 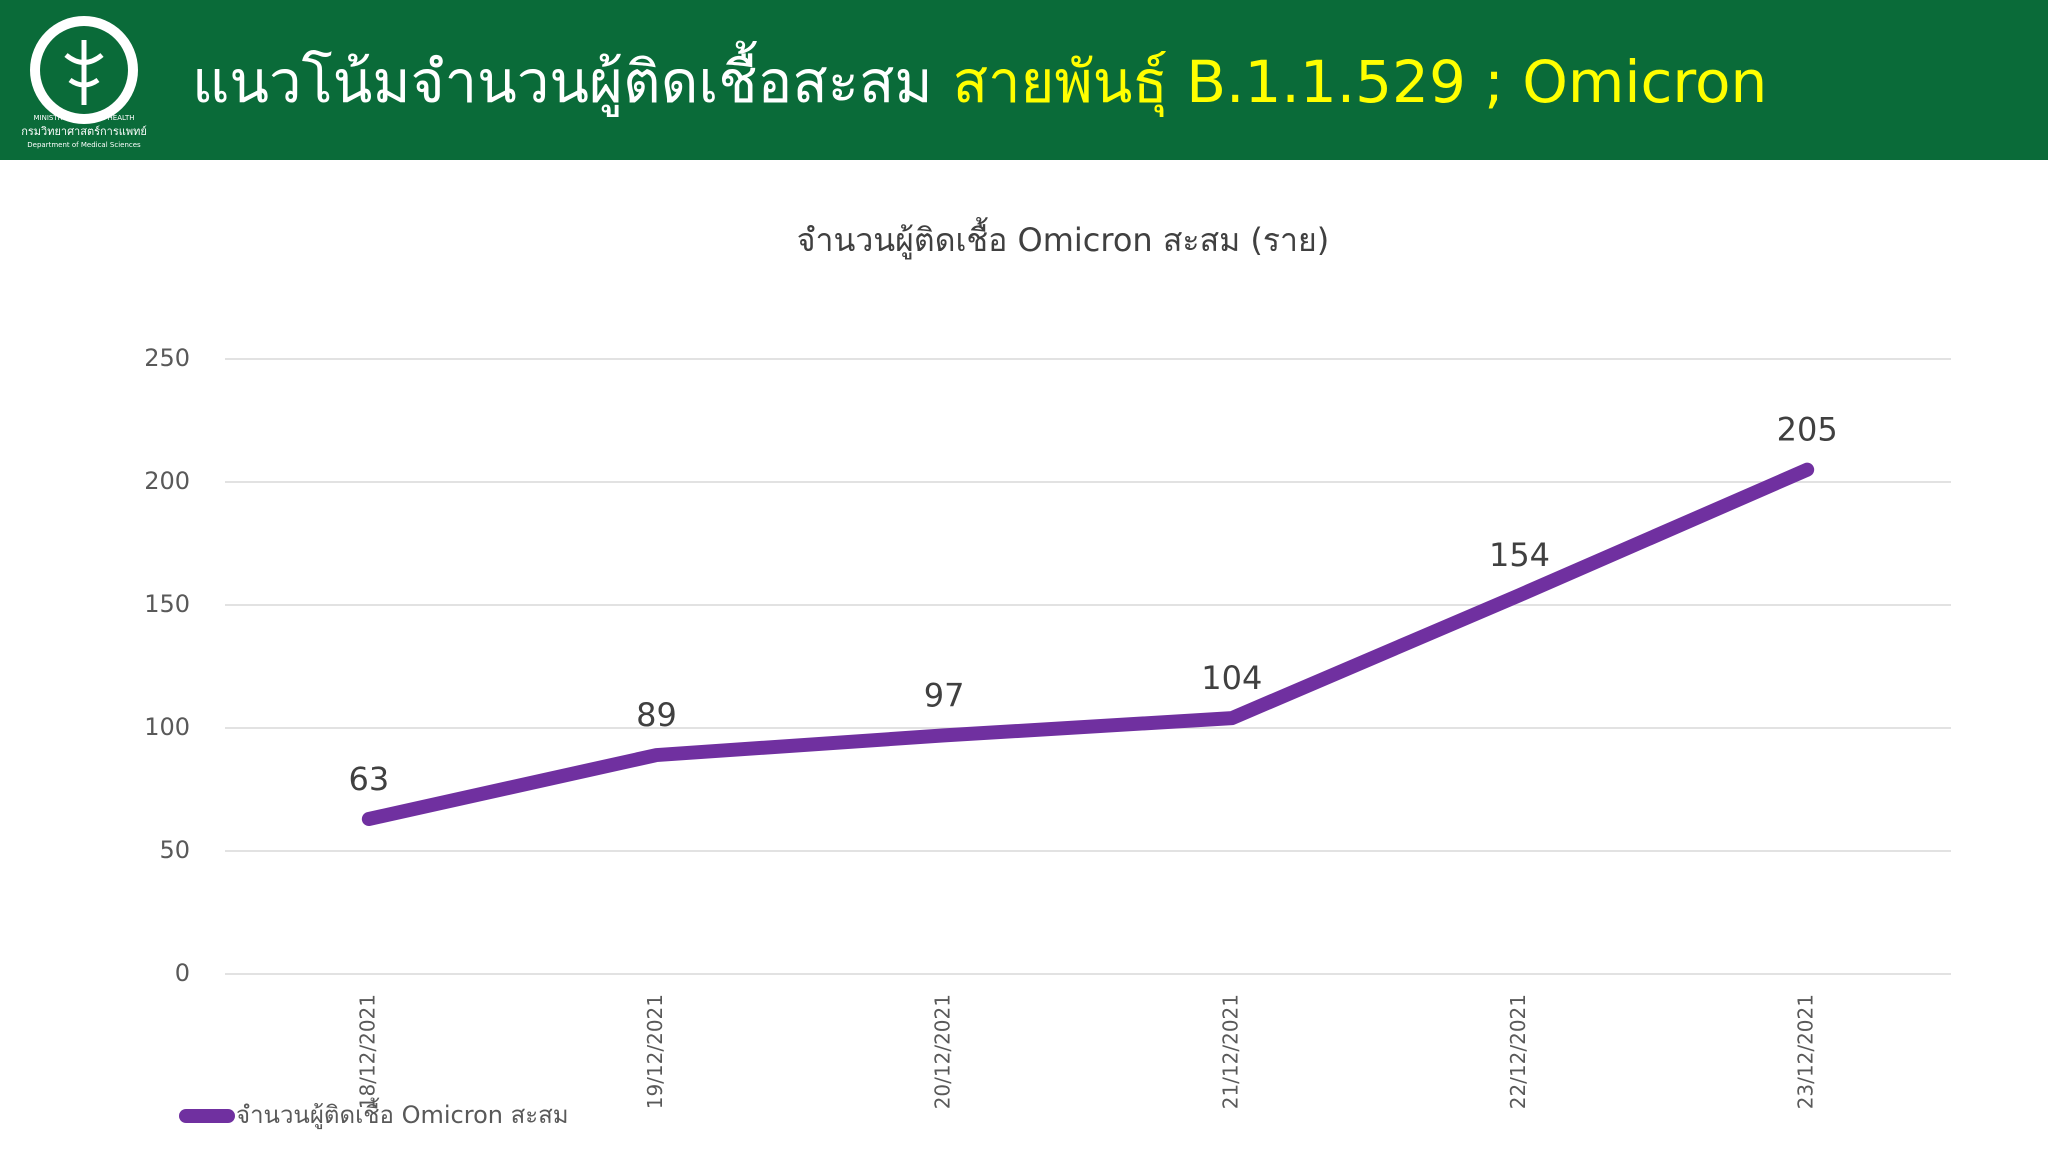 What do you see at coordinates (167, 358) in the screenshot?
I see `y-tick-label: 250` at bounding box center [167, 358].